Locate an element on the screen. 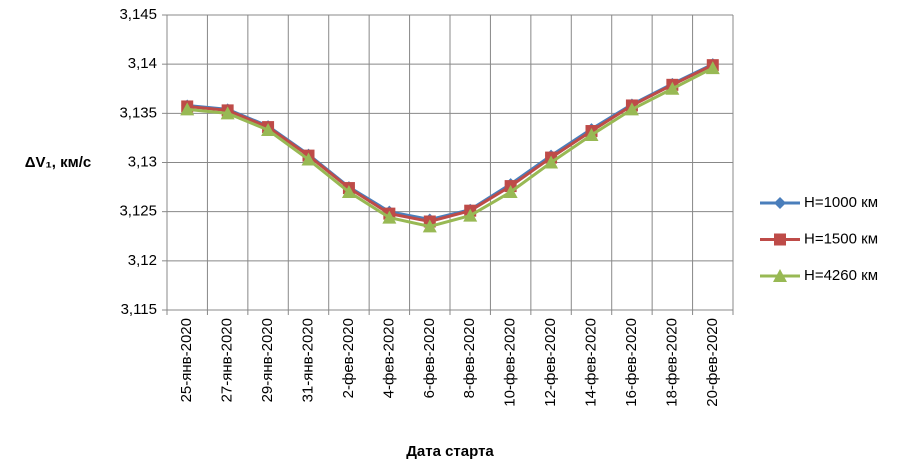  y-tick-label: 3,135 is located at coordinates (138, 112).